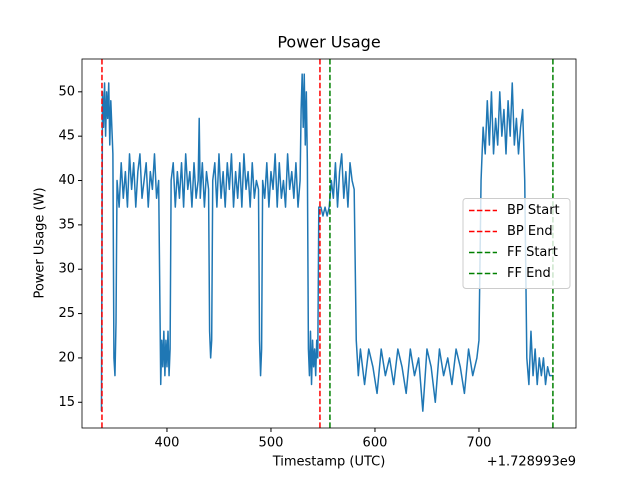 The image size is (640, 480). Describe the element at coordinates (529, 273) in the screenshot. I see `legend-label: FF End` at that location.